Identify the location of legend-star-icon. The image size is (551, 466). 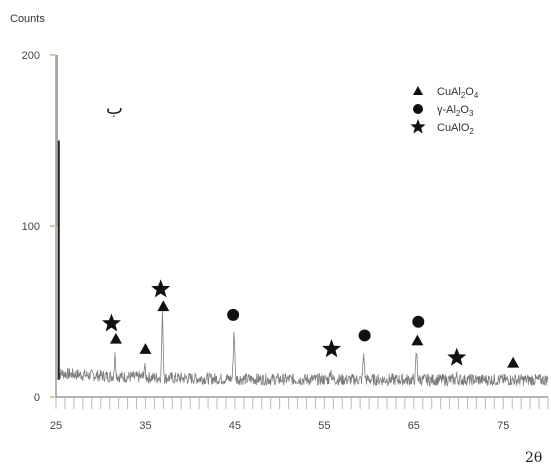
(418, 126).